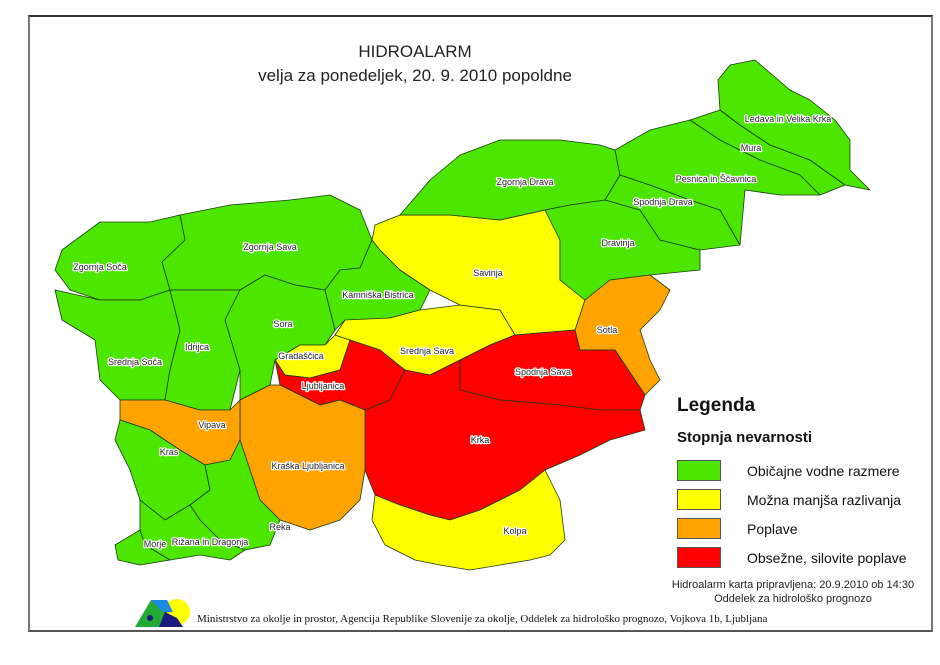  What do you see at coordinates (699, 528) in the screenshot?
I see `legend-swatch-orange` at bounding box center [699, 528].